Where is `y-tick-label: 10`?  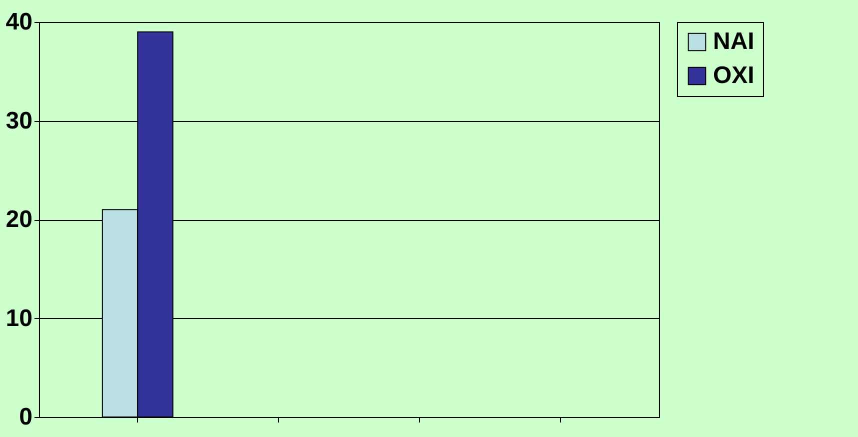
y-tick-label: 10 is located at coordinates (19, 318).